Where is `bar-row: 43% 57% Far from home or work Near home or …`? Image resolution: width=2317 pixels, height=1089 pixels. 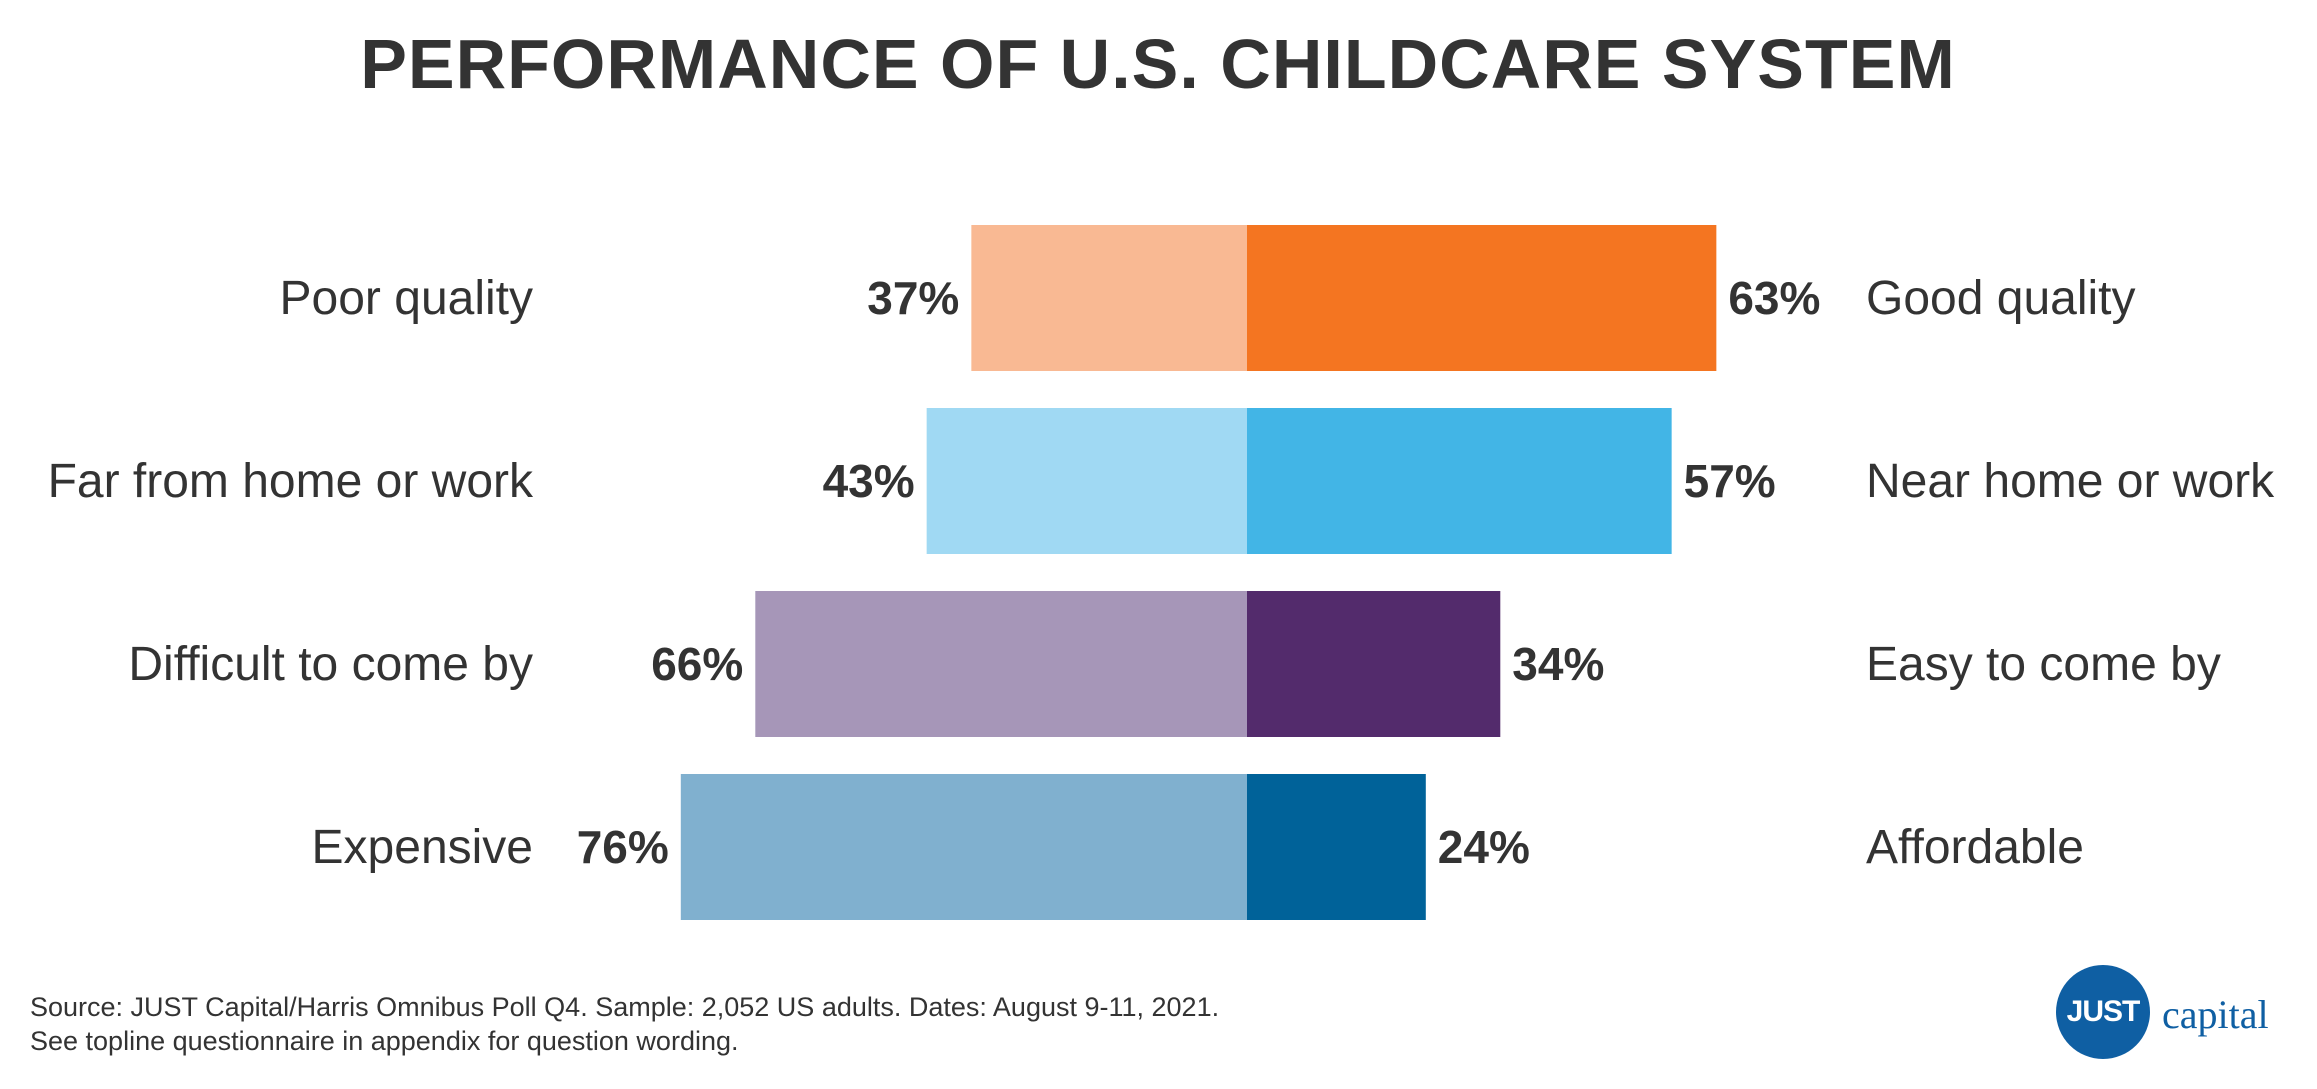
bar-row: 43% 57% Far from home or work Near home or … is located at coordinates (1161, 481).